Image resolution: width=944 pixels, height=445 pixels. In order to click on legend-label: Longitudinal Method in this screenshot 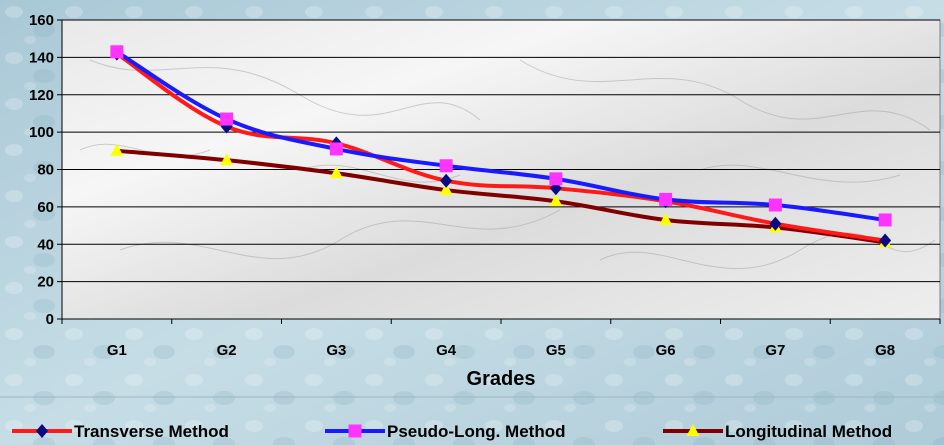, I will do `click(808, 431)`.